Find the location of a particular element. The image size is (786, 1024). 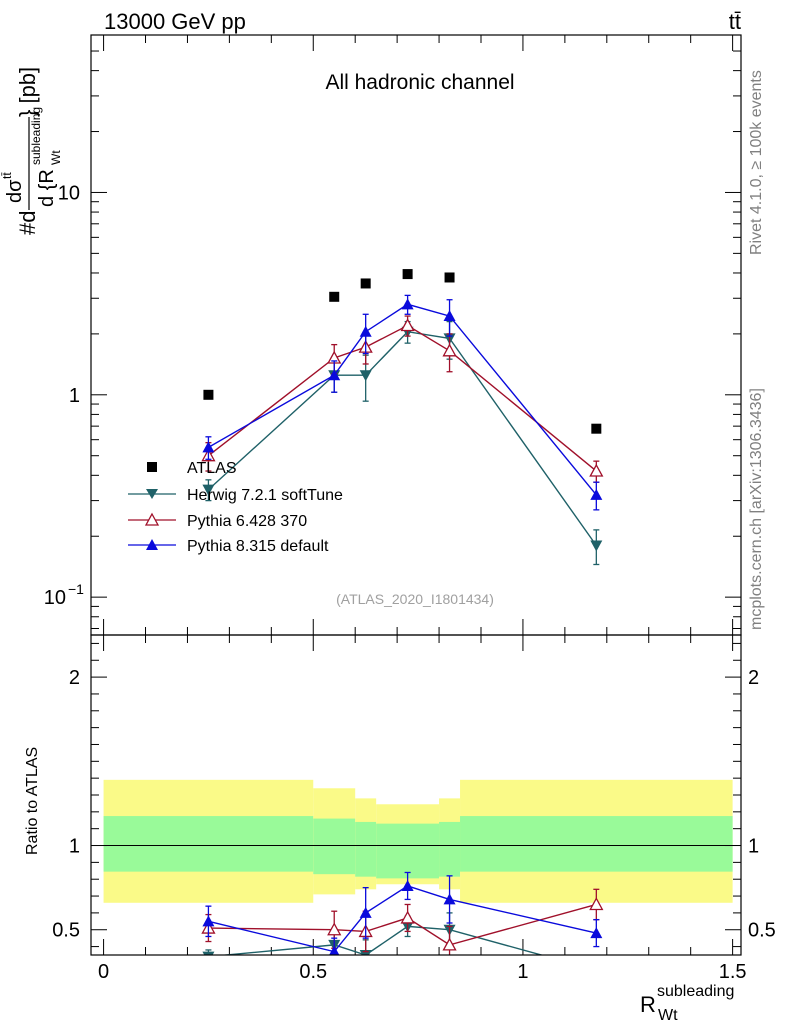

y-label-denominator-sub: Wt is located at coordinates (56, 157).